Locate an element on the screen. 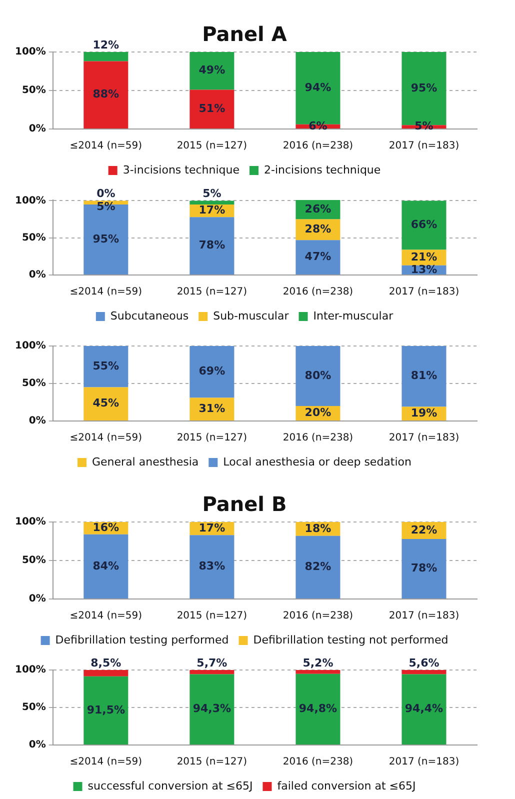  data-label: 5,6% is located at coordinates (424, 663).